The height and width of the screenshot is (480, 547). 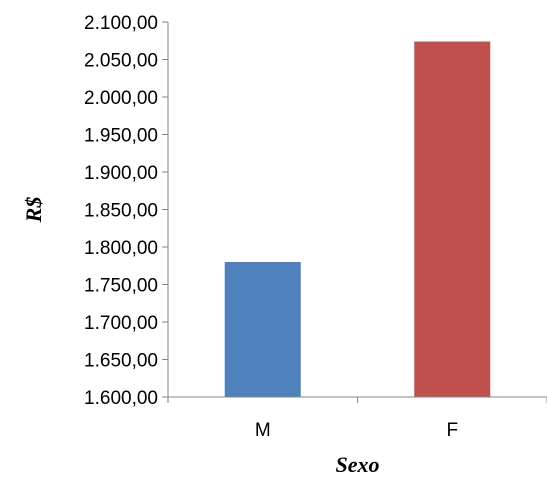 I want to click on y-tick-label: 2.000,00, so click(x=121, y=98).